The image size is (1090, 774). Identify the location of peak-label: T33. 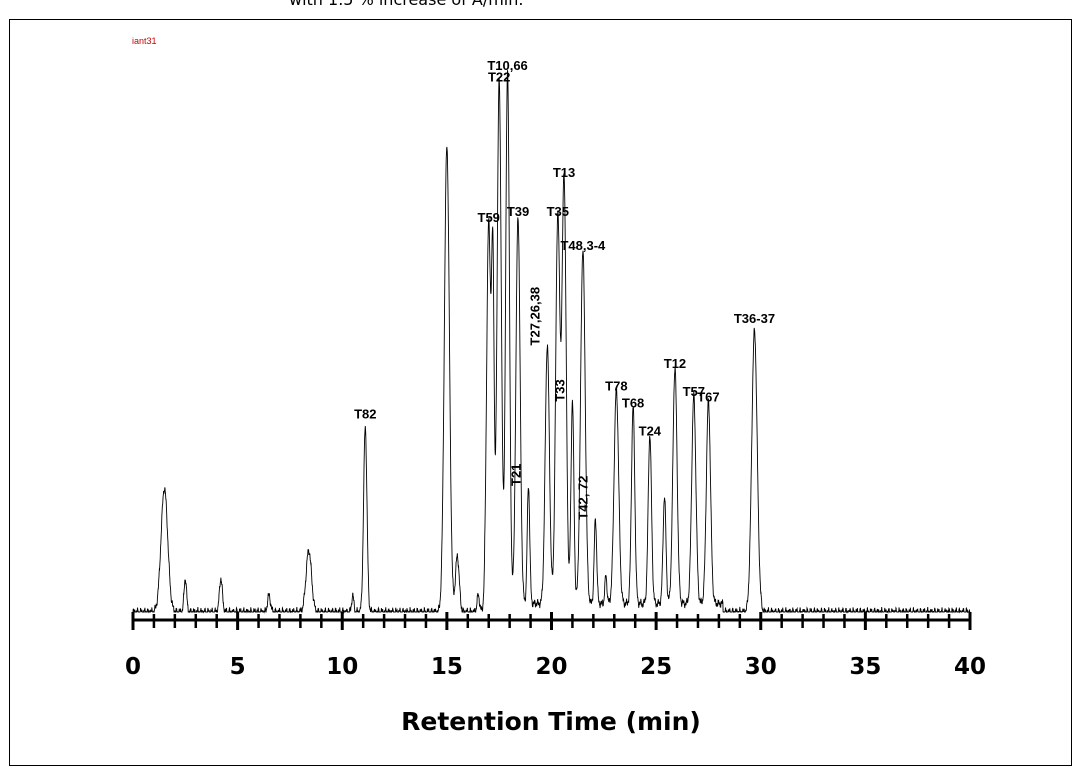
(559, 390).